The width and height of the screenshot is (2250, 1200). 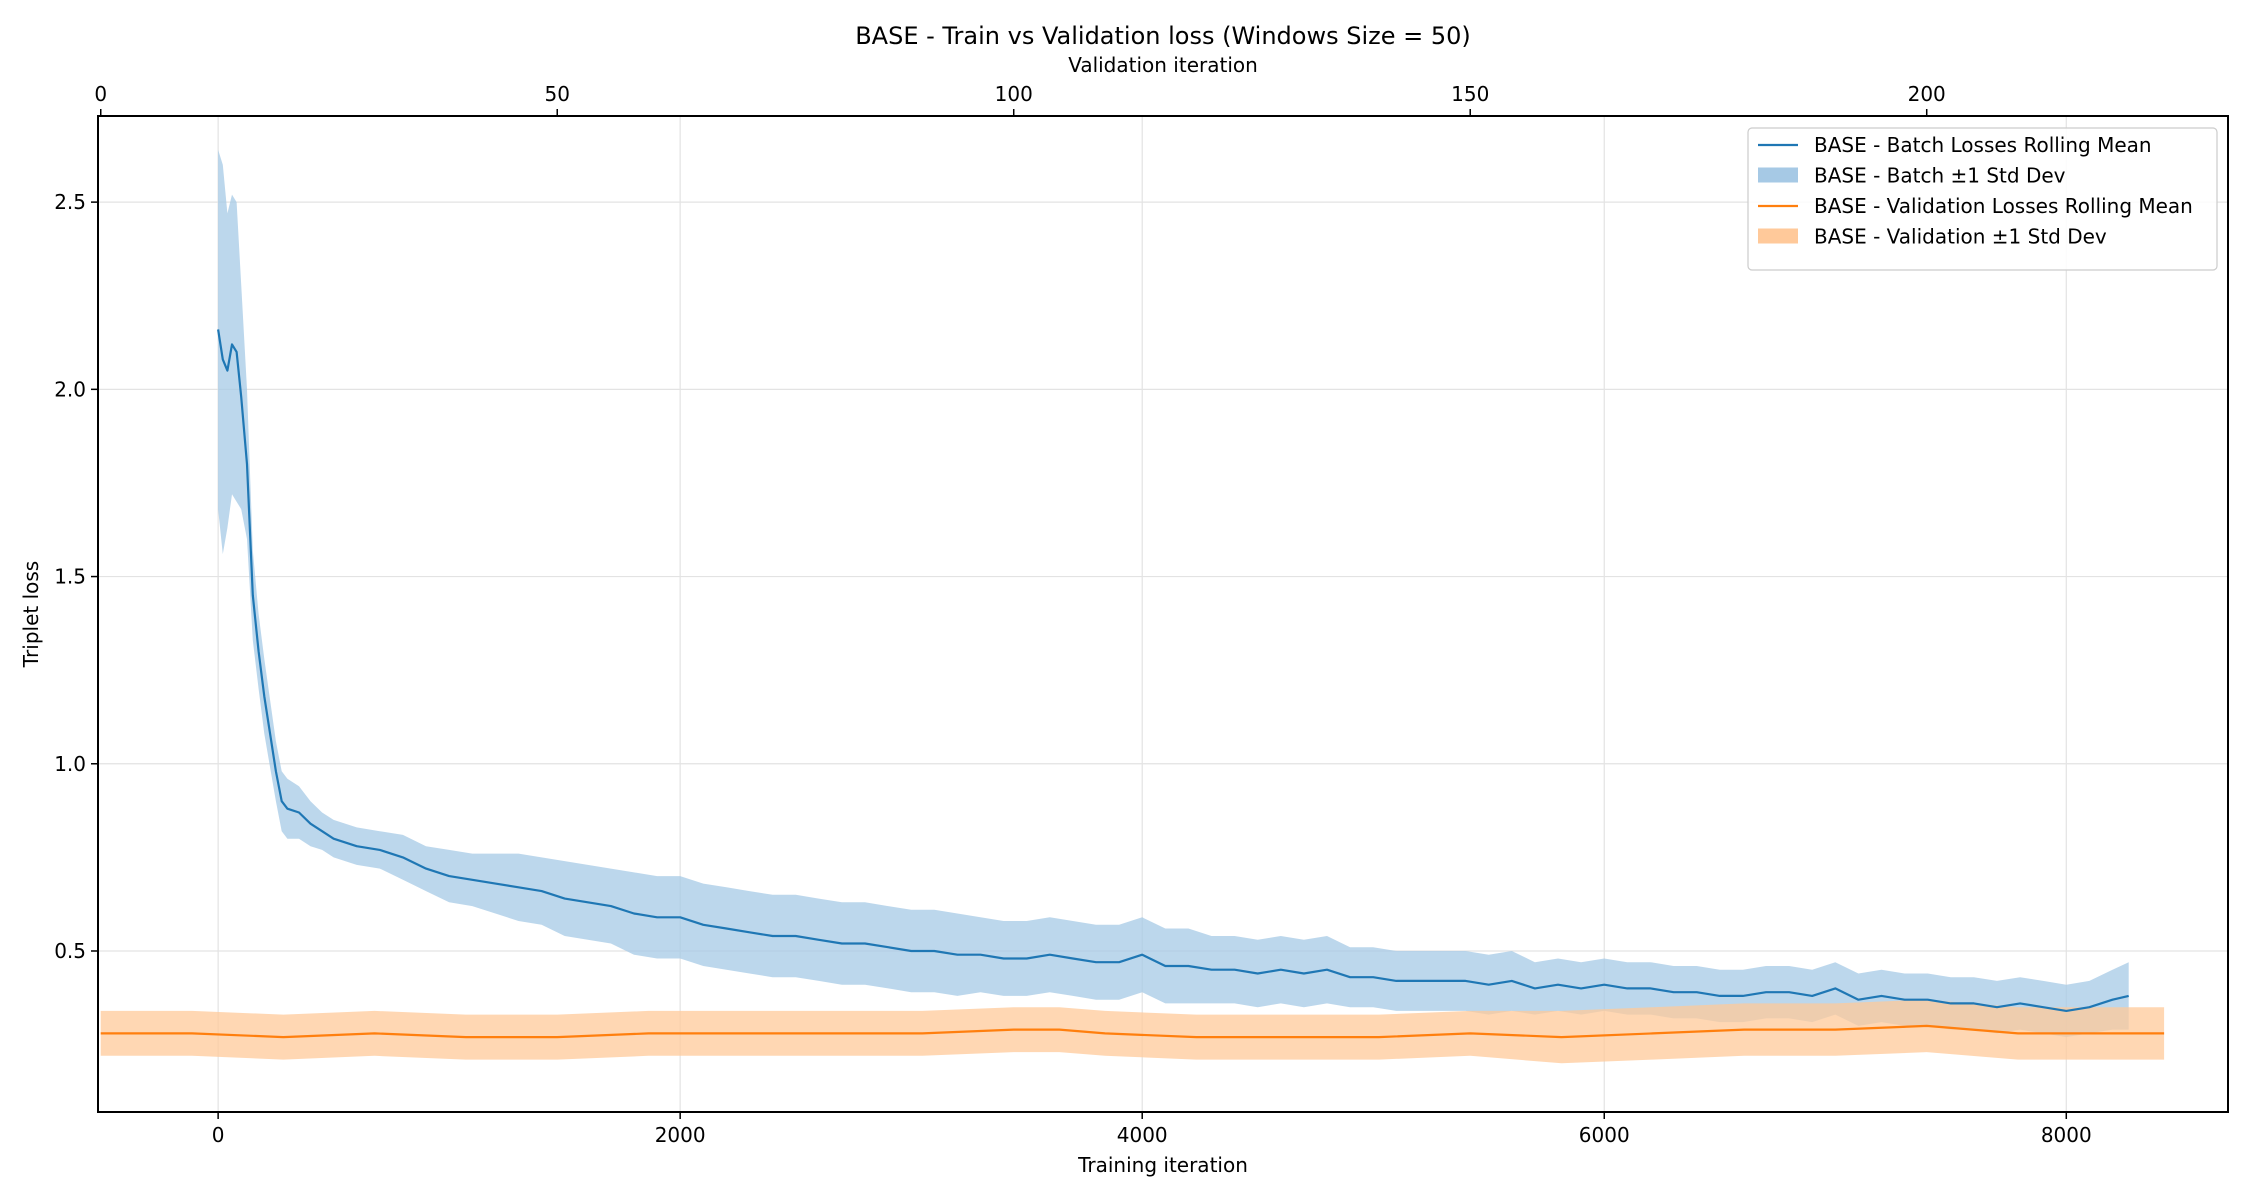 I want to click on x-tick-label: 4000, so click(x=1142, y=1135).